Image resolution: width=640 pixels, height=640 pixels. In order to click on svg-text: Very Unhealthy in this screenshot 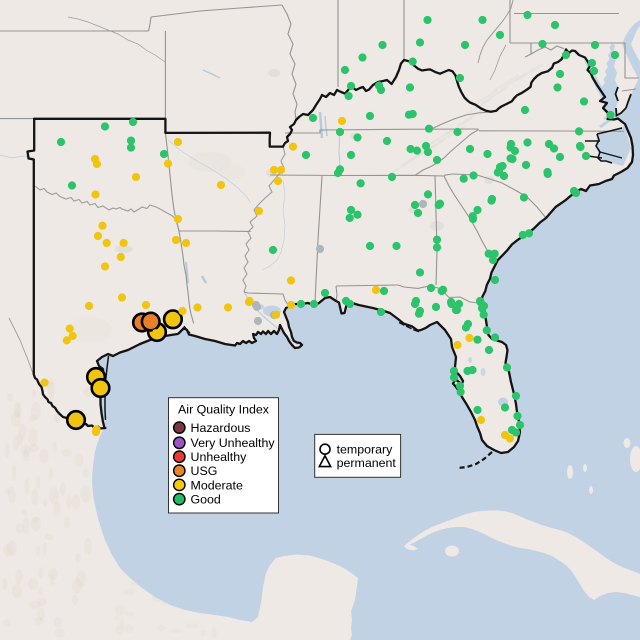, I will do `click(233, 443)`.